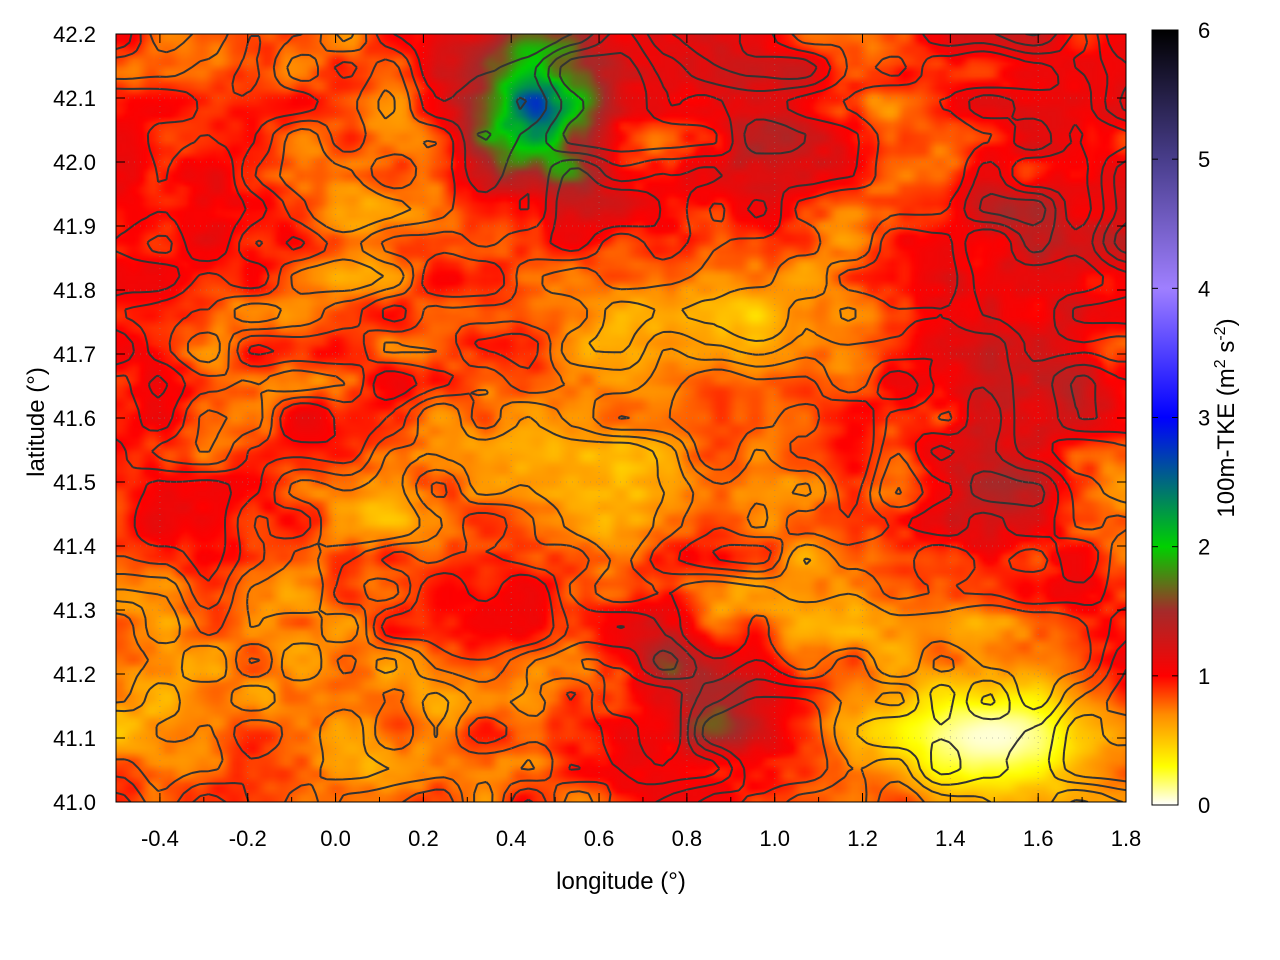 The width and height of the screenshot is (1280, 960). Describe the element at coordinates (599, 838) in the screenshot. I see `x-tick-label: 0.6` at that location.